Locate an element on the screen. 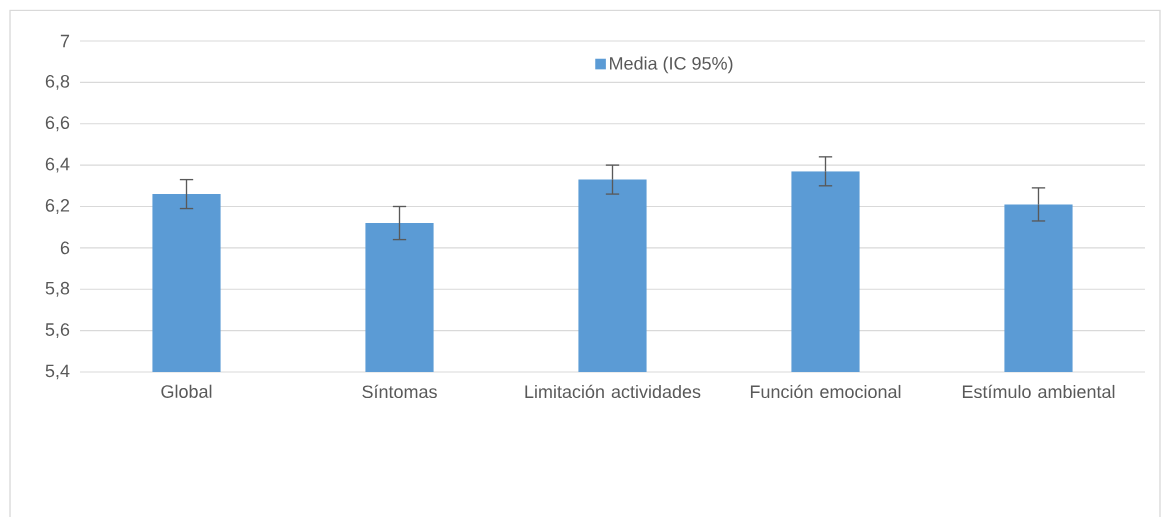  y-tick-label: 5,6 is located at coordinates (57, 331).